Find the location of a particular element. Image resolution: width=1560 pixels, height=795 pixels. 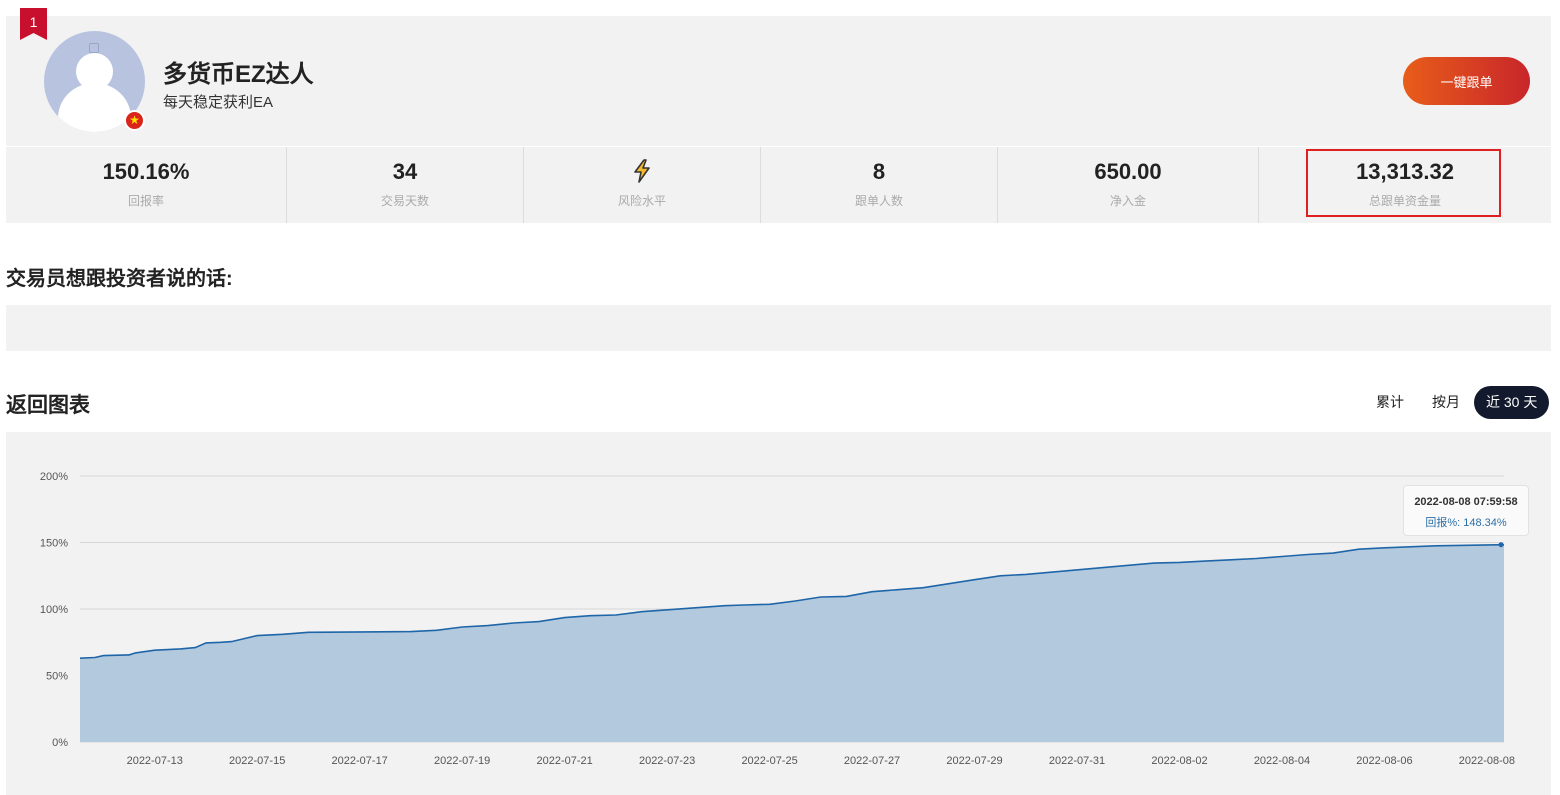

y-axis-ticks: 0% 50% 100% 150% 200% is located at coordinates (54, 610).